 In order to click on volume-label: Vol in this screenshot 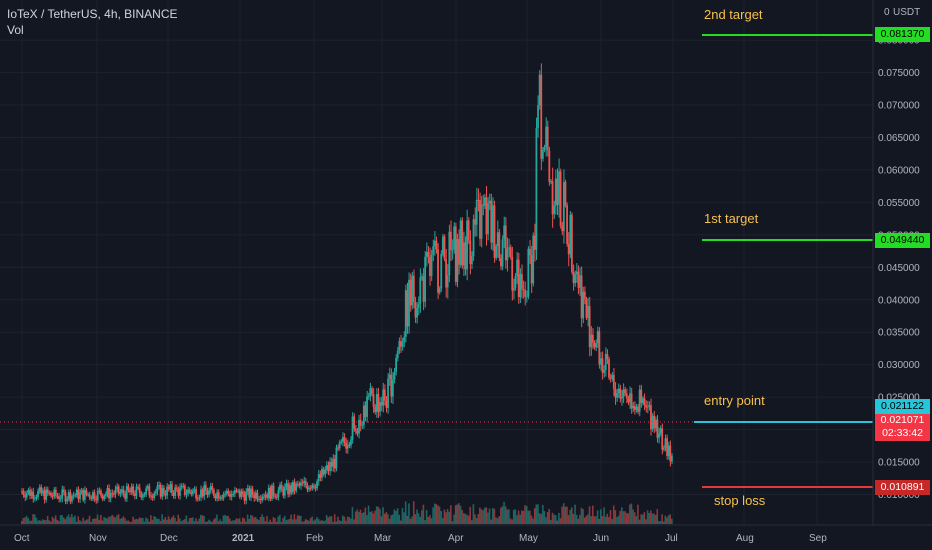, I will do `click(15, 30)`.